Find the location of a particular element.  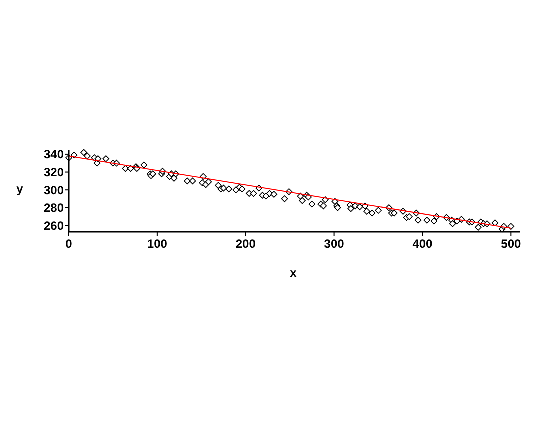

x-tick-label: 100 is located at coordinates (157, 244).